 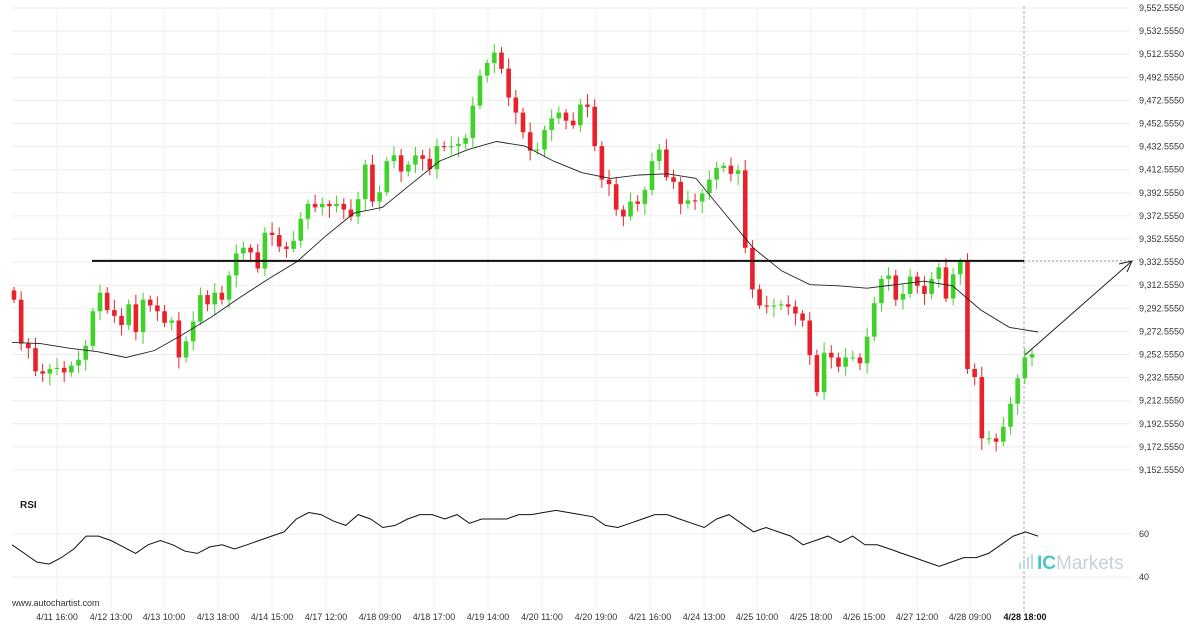 What do you see at coordinates (1161, 285) in the screenshot?
I see `price-tick-label: 9,312.5550` at bounding box center [1161, 285].